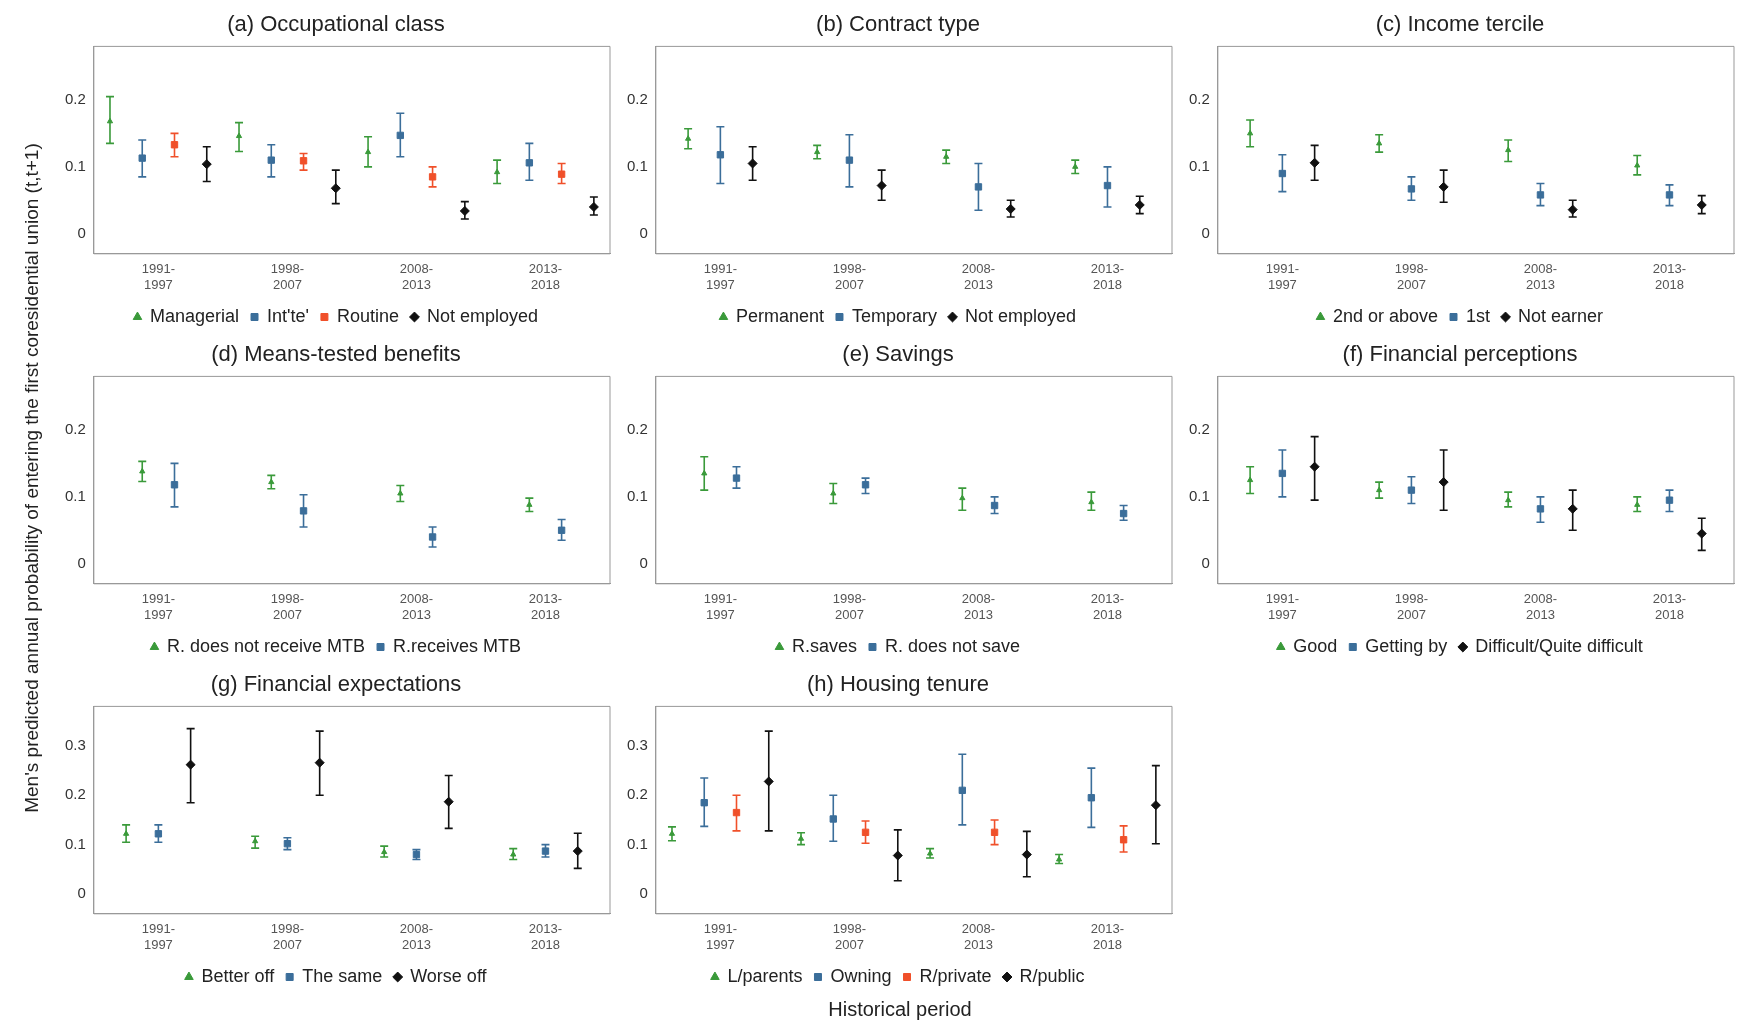 The image size is (1742, 1029). Describe the element at coordinates (1385, 315) in the screenshot. I see `legend-label: 2nd or above` at that location.